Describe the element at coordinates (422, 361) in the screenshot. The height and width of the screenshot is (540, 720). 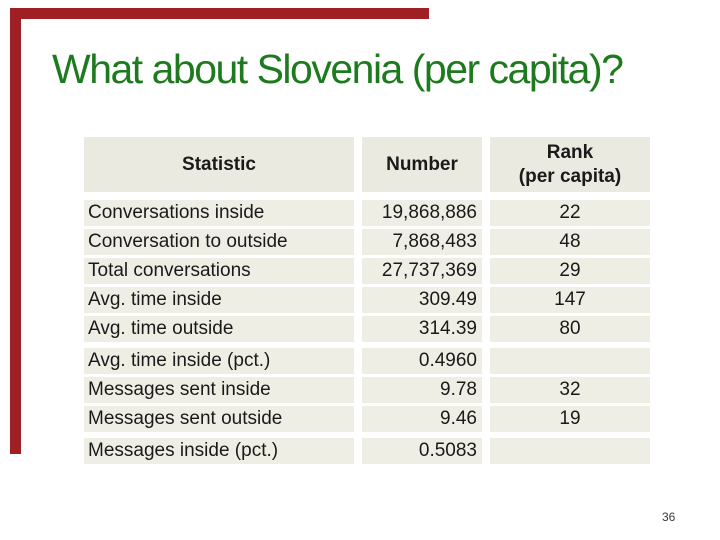
I see `cell-number: 0.4960` at that location.